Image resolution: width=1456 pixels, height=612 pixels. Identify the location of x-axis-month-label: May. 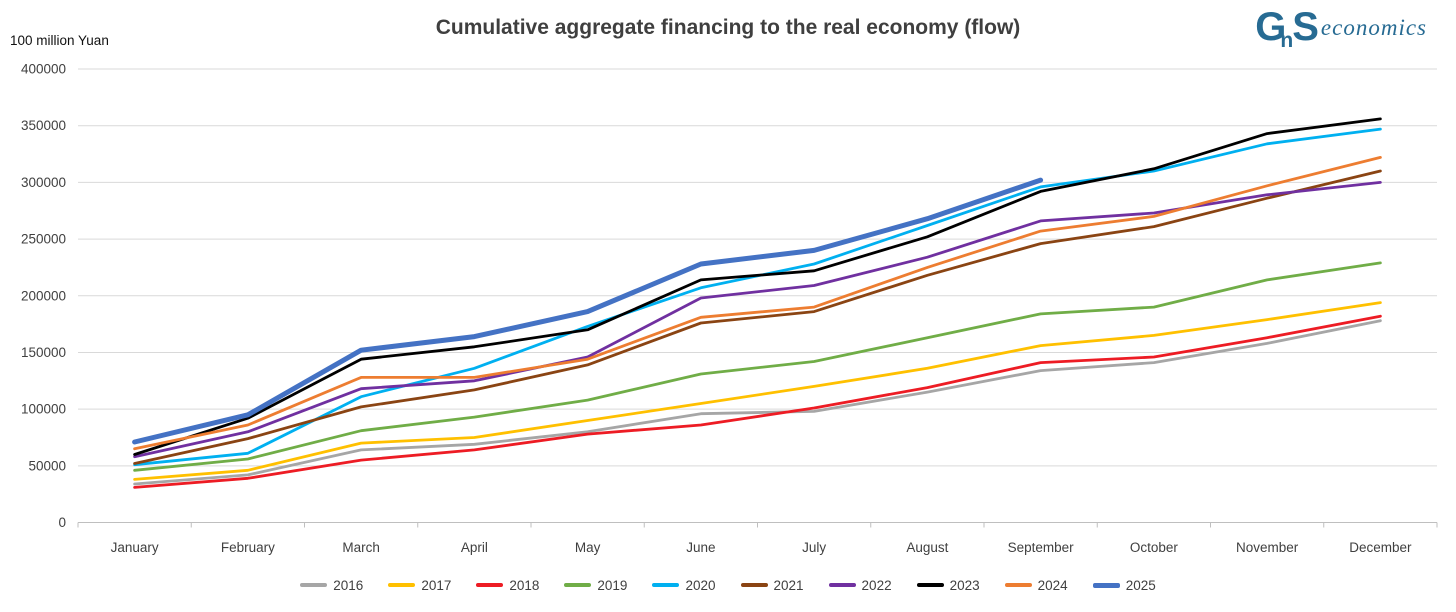
(588, 547).